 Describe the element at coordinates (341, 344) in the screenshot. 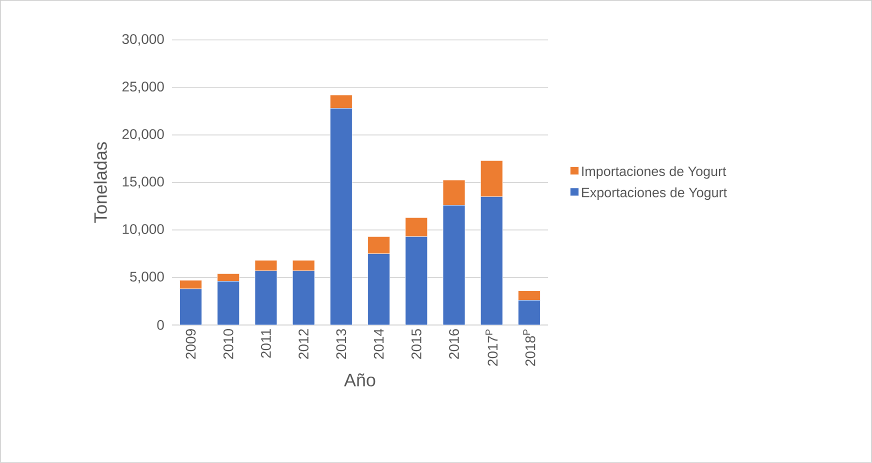

I see `x-tick-label: 2013` at that location.